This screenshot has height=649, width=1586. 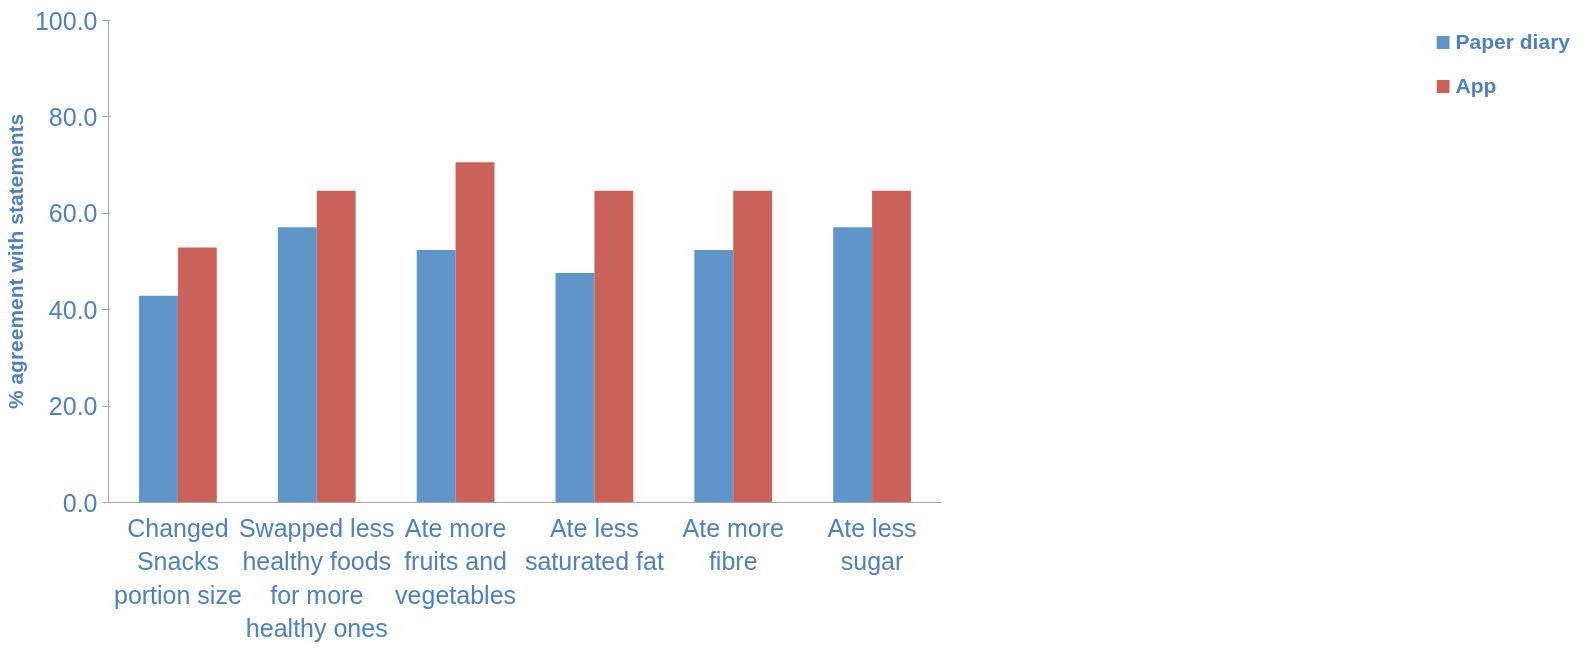 What do you see at coordinates (456, 561) in the screenshot?
I see `x-tick-label: Ate more fruits and vegetables` at bounding box center [456, 561].